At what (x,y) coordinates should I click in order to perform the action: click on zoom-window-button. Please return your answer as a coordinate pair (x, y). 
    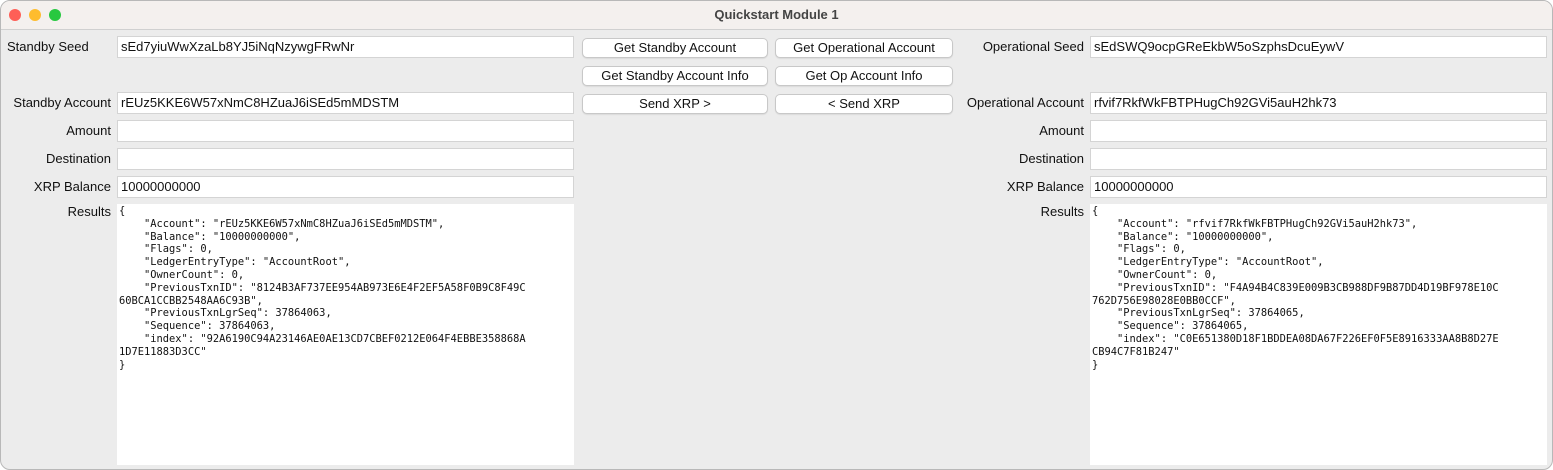
    Looking at the image, I should click on (55, 15).